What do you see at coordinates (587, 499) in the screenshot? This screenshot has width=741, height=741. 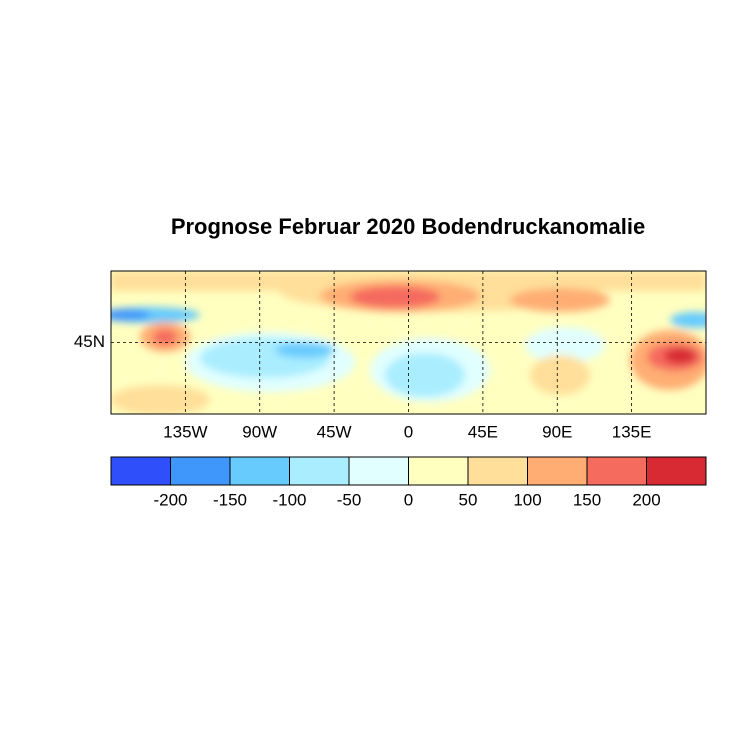 I see `colorbar-label: 150` at bounding box center [587, 499].